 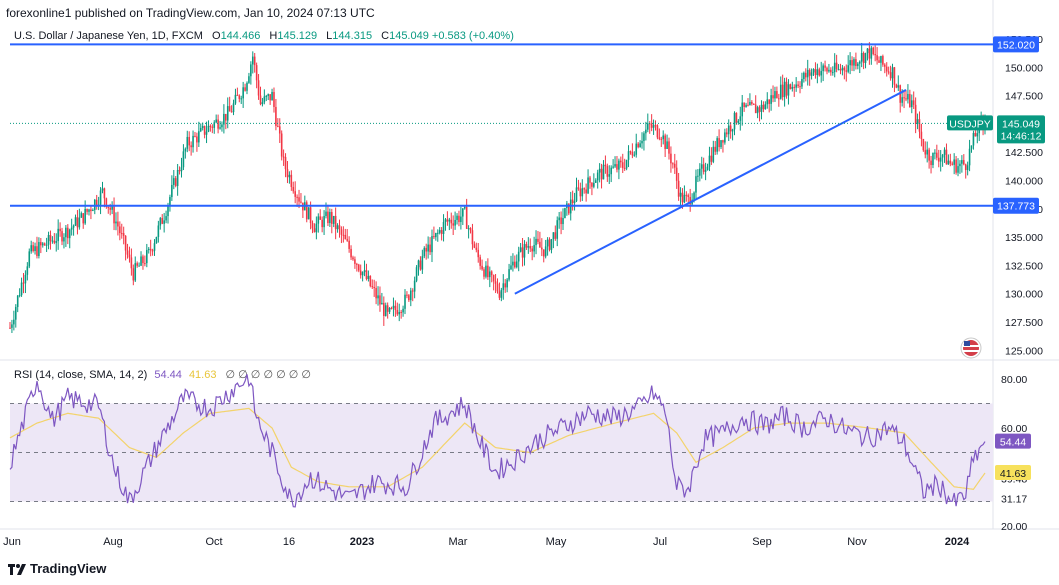 I want to click on rsi-value-tag: 54.44, so click(x=1013, y=443).